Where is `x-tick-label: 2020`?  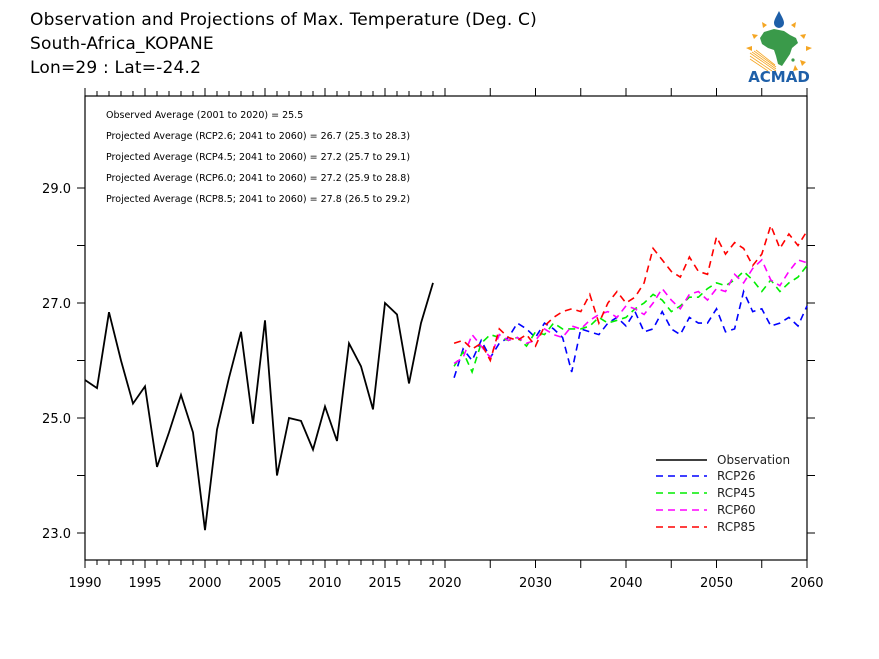
x-tick-label: 2020 is located at coordinates (444, 583).